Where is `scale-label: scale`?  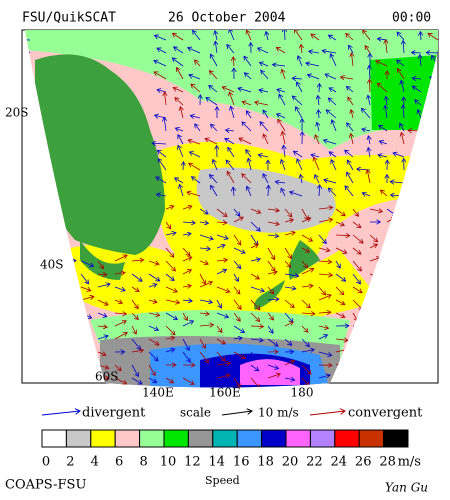 scale-label: scale is located at coordinates (195, 413).